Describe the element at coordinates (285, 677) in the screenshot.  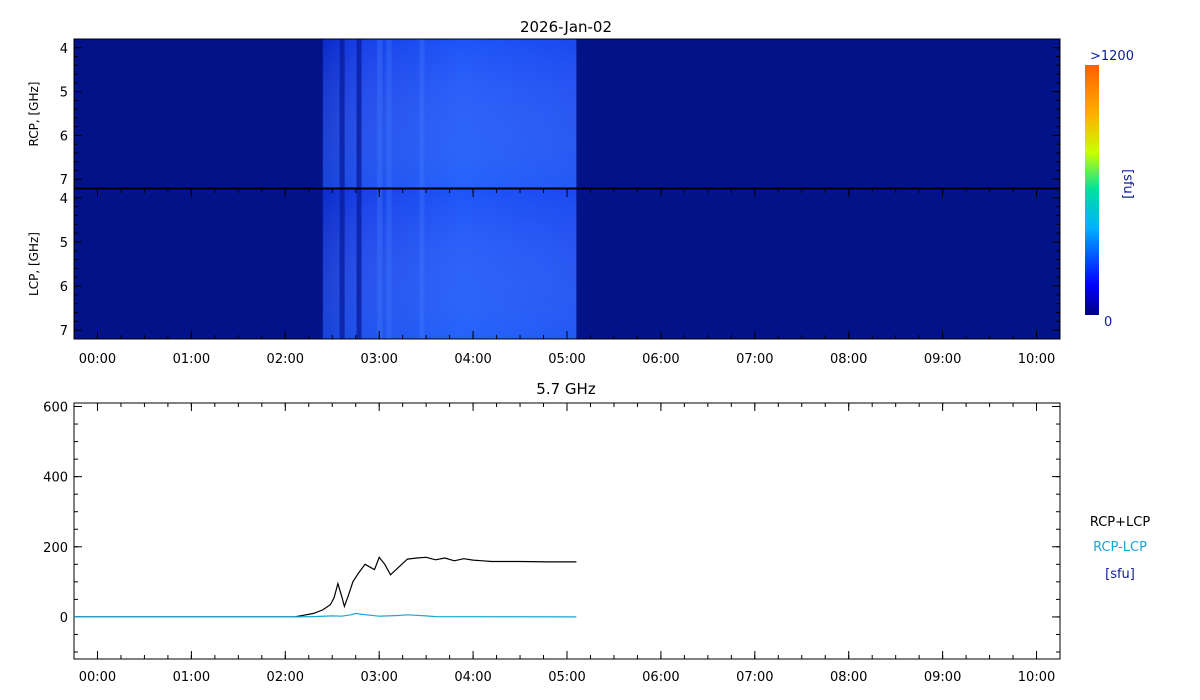
I see `line-chart-xtick-label: 02:00` at that location.